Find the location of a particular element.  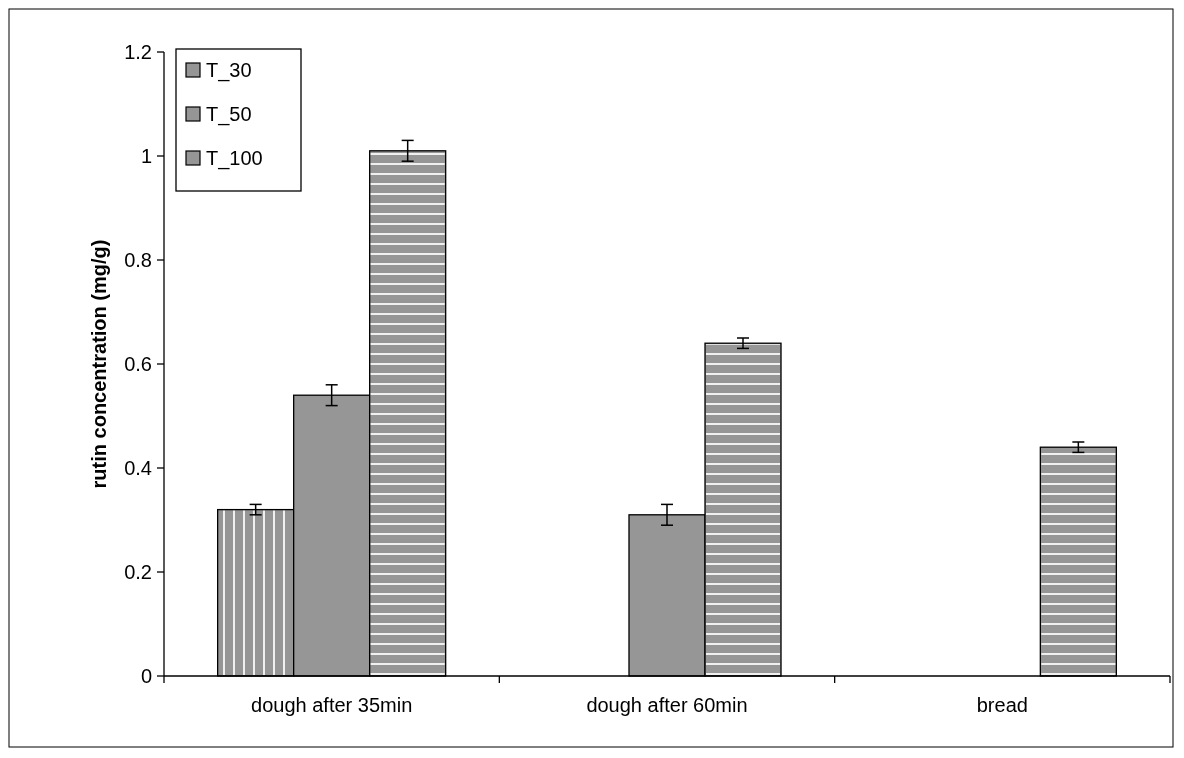

legend-label: T_30 is located at coordinates (229, 70).